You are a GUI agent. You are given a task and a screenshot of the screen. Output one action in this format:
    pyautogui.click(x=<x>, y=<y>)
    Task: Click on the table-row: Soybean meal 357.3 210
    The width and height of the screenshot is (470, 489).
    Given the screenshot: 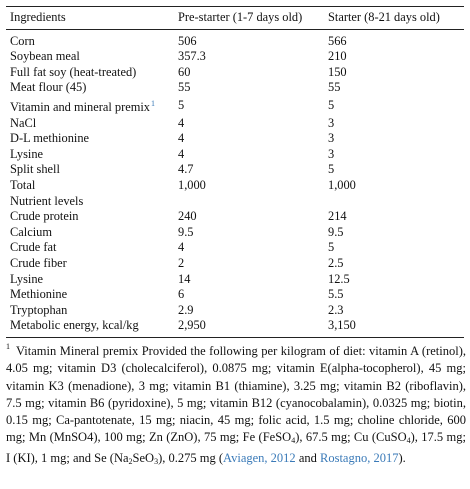 What is the action you would take?
    pyautogui.click(x=235, y=57)
    